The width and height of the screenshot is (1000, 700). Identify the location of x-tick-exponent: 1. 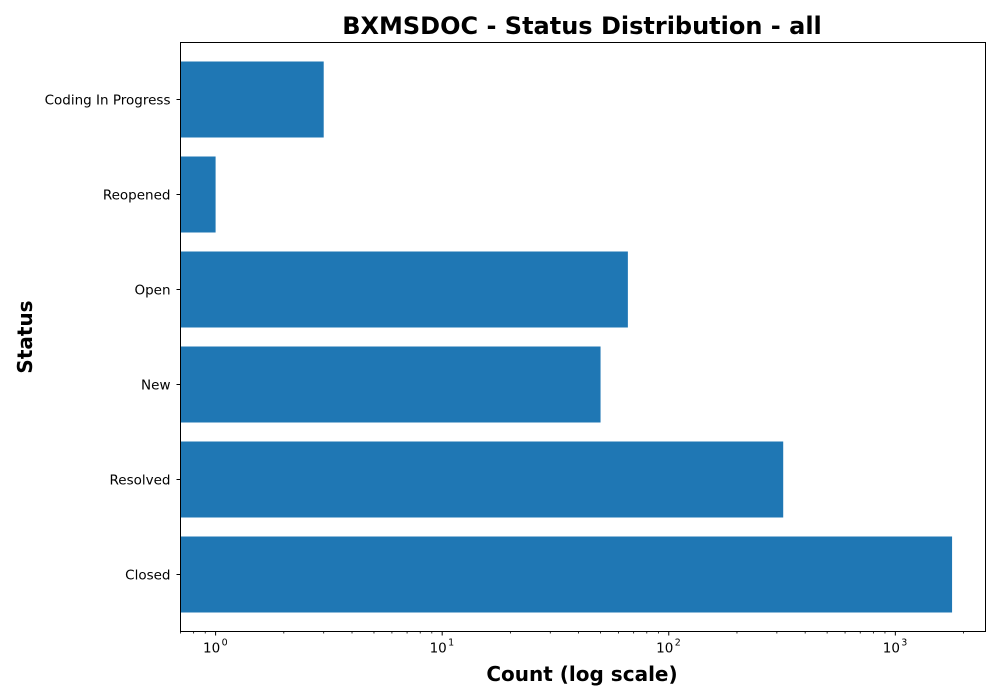
(451, 643).